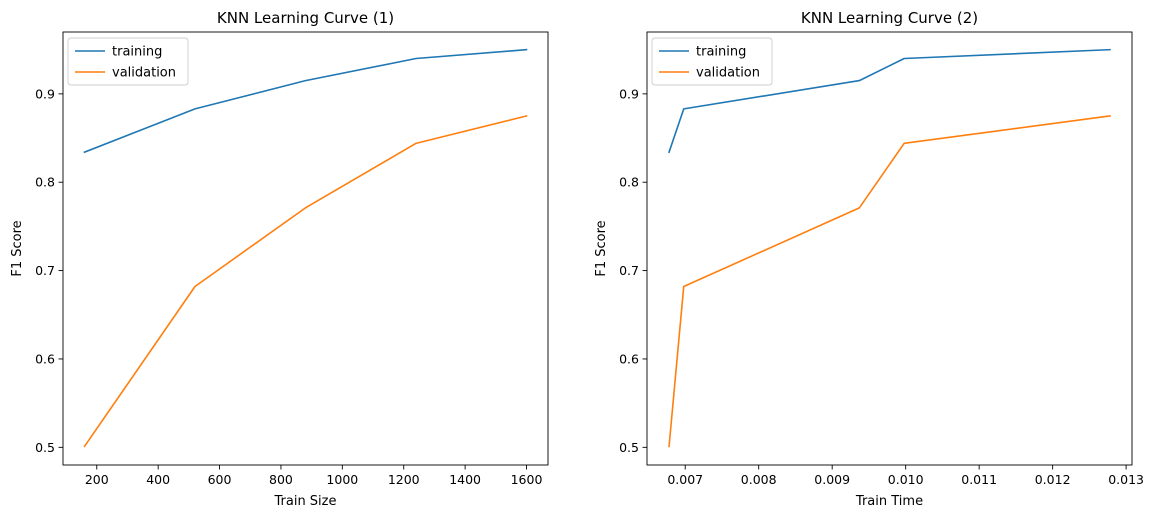 The image size is (1158, 517). What do you see at coordinates (304, 501) in the screenshot?
I see `x-axis-label: Train Size` at bounding box center [304, 501].